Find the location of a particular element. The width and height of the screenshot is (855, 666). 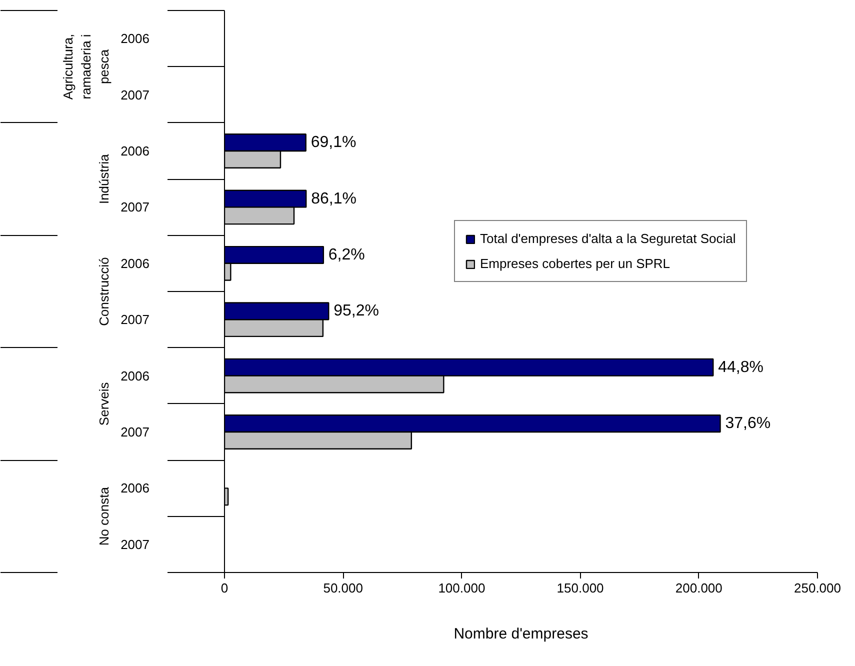

text: Construcció is located at coordinates (104, 291).